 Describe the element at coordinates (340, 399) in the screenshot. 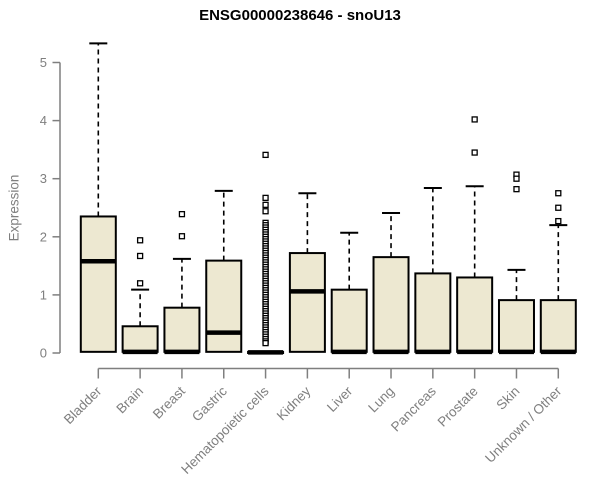

I see `x-tick-label-liver: Liver` at that location.